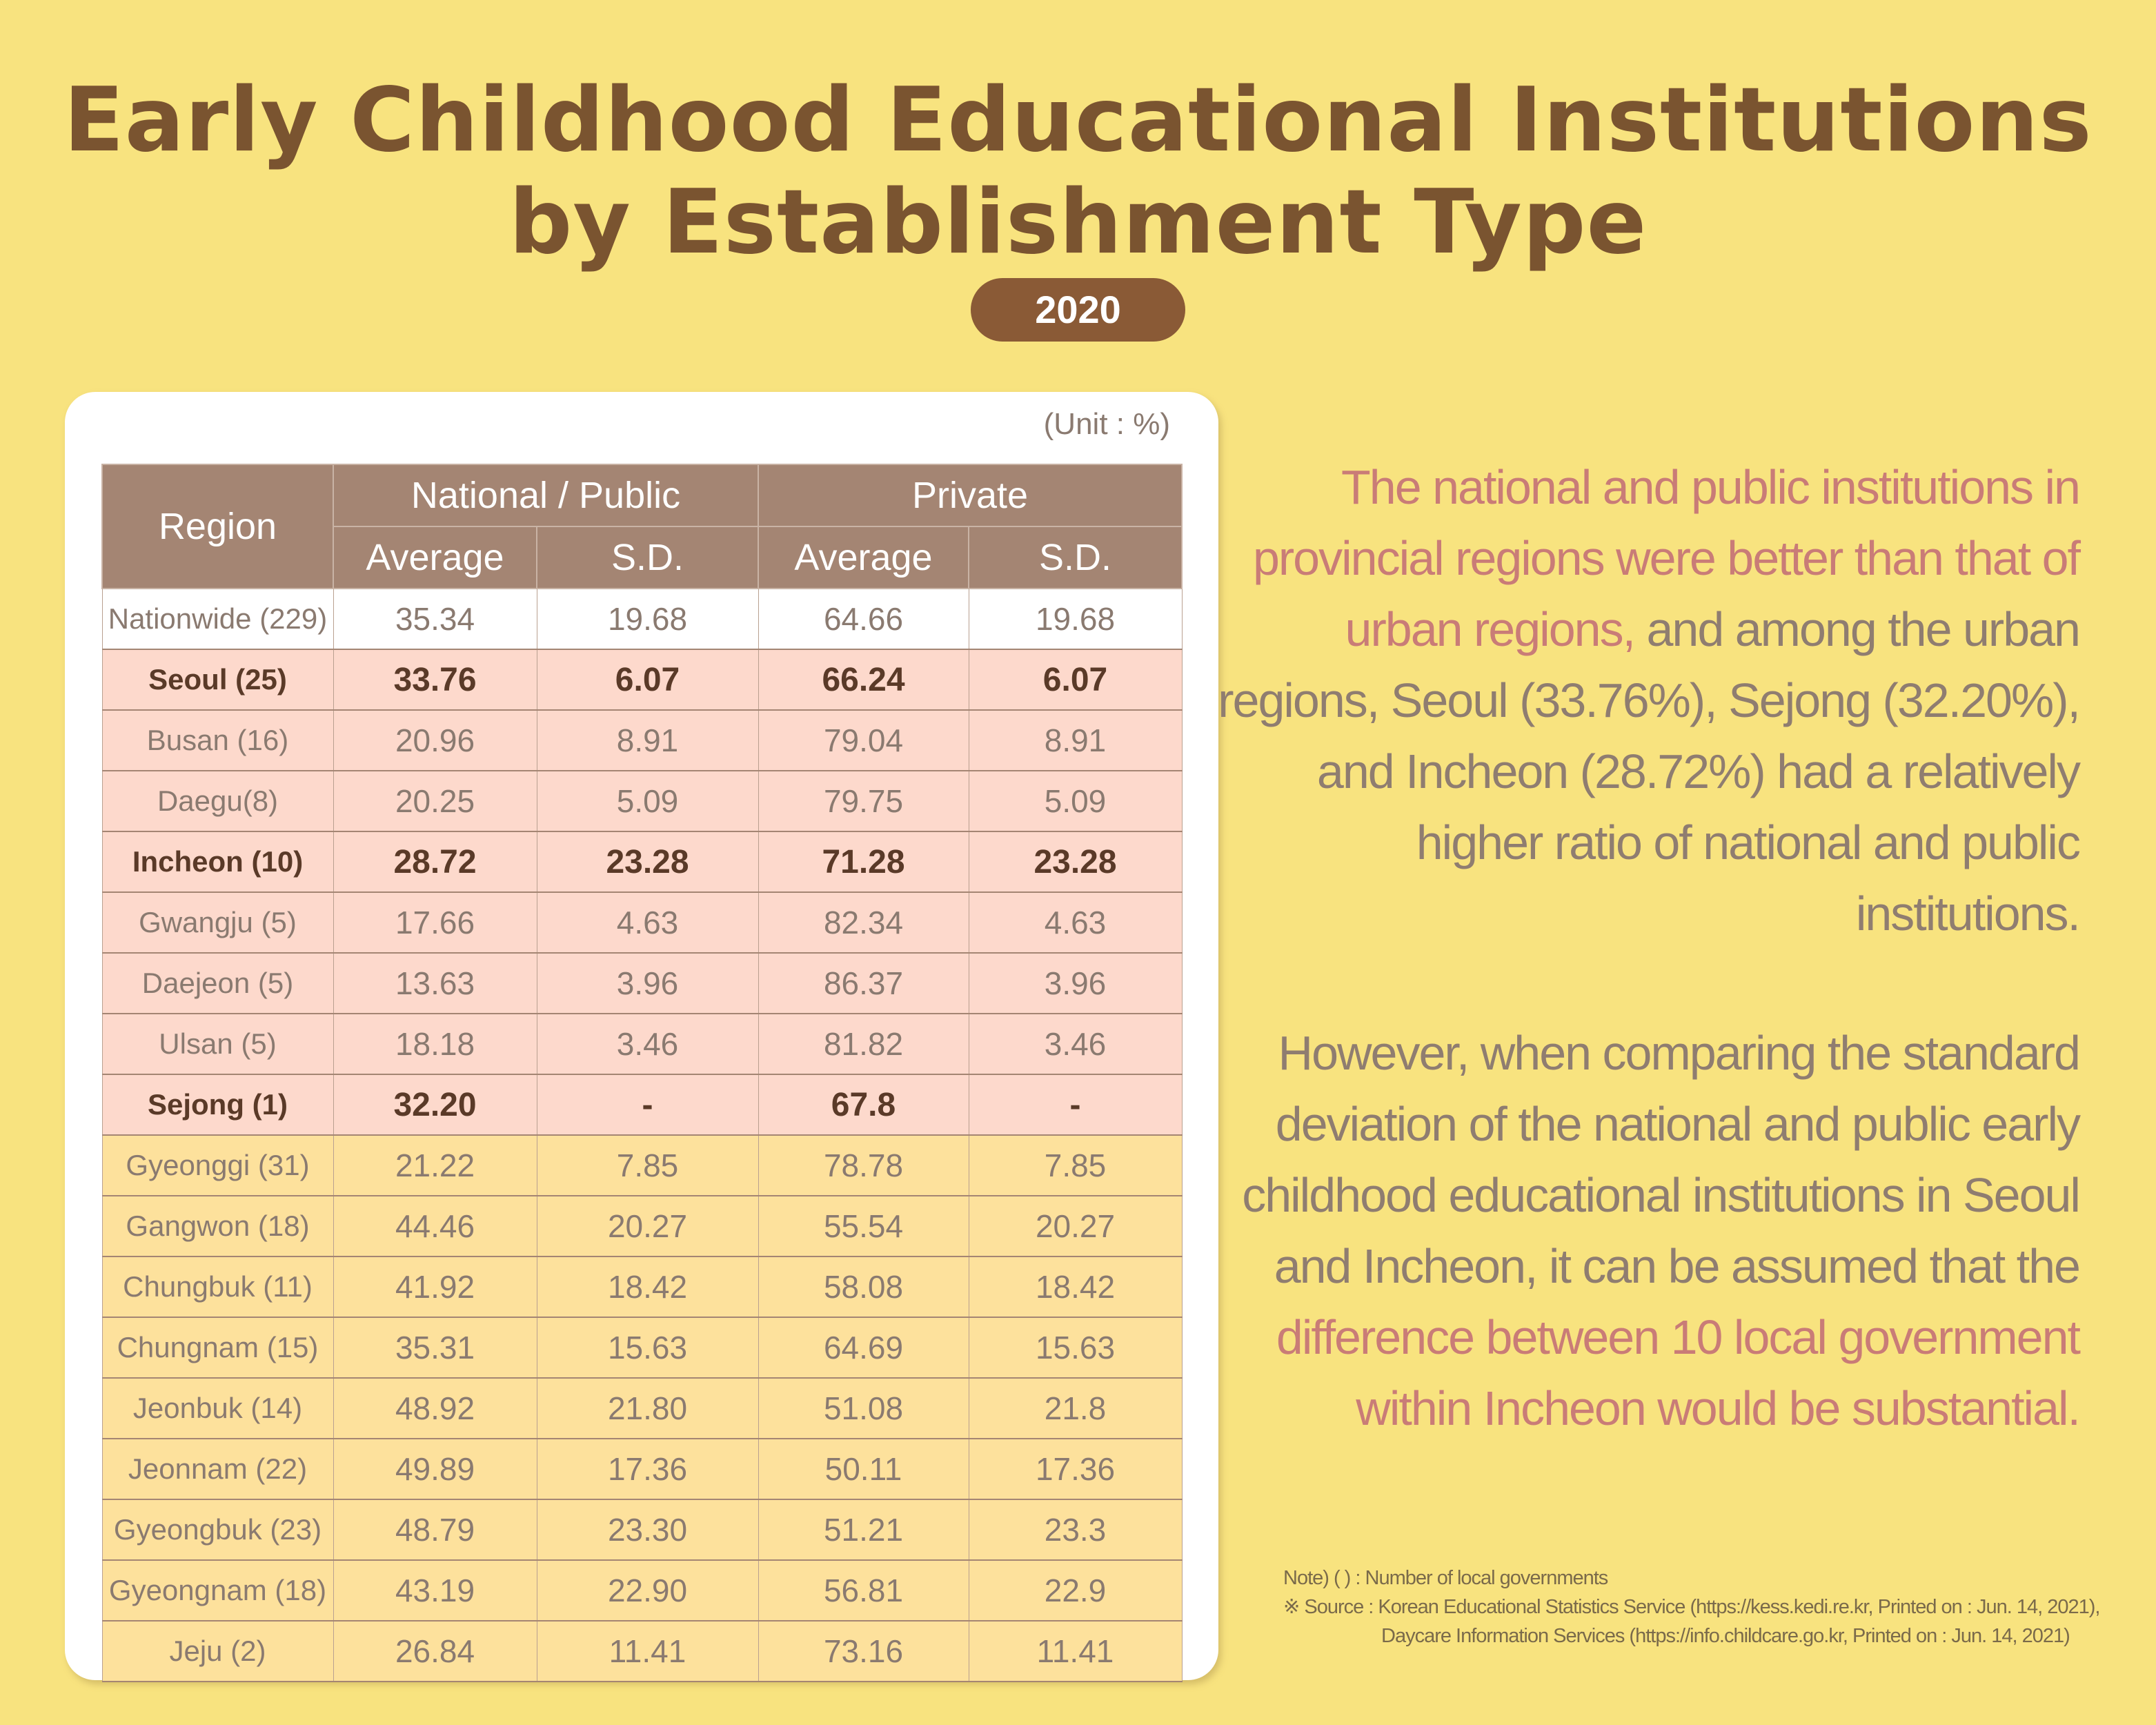 The width and height of the screenshot is (2156, 1725). I want to click on cell-pr-sd: 21.8, so click(1075, 1408).